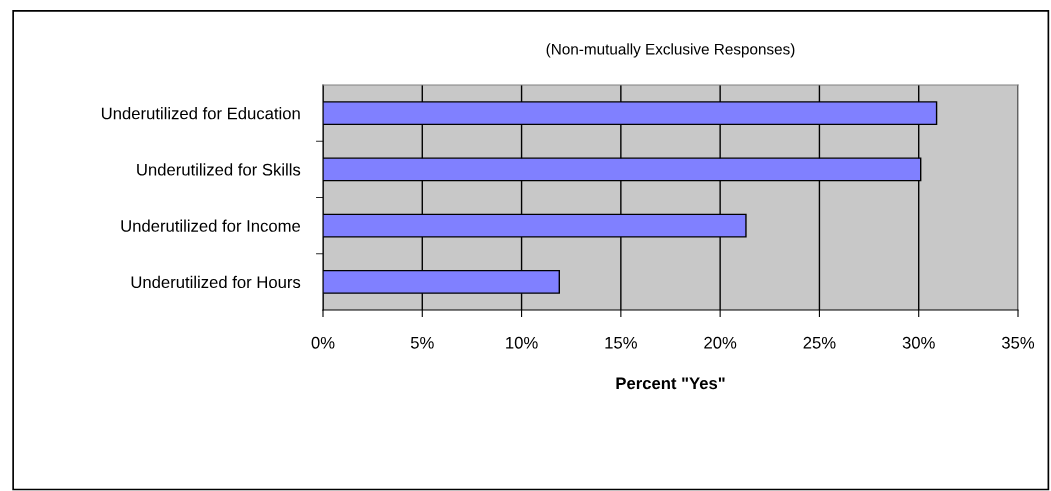 This screenshot has width=1051, height=491. What do you see at coordinates (720, 342) in the screenshot?
I see `x-tick-label: 20%` at bounding box center [720, 342].